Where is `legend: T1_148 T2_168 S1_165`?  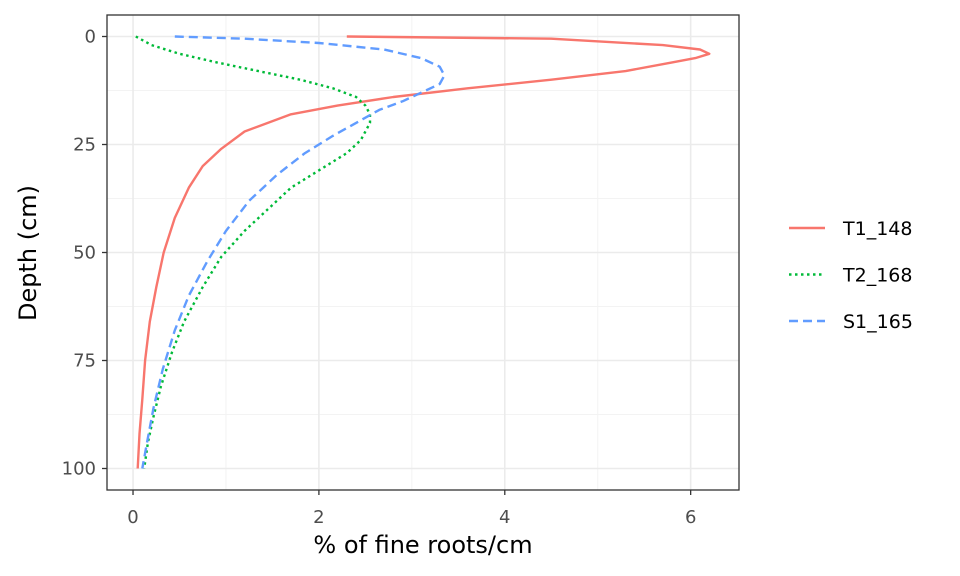 legend: T1_148 T2_168 S1_165 is located at coordinates (851, 275).